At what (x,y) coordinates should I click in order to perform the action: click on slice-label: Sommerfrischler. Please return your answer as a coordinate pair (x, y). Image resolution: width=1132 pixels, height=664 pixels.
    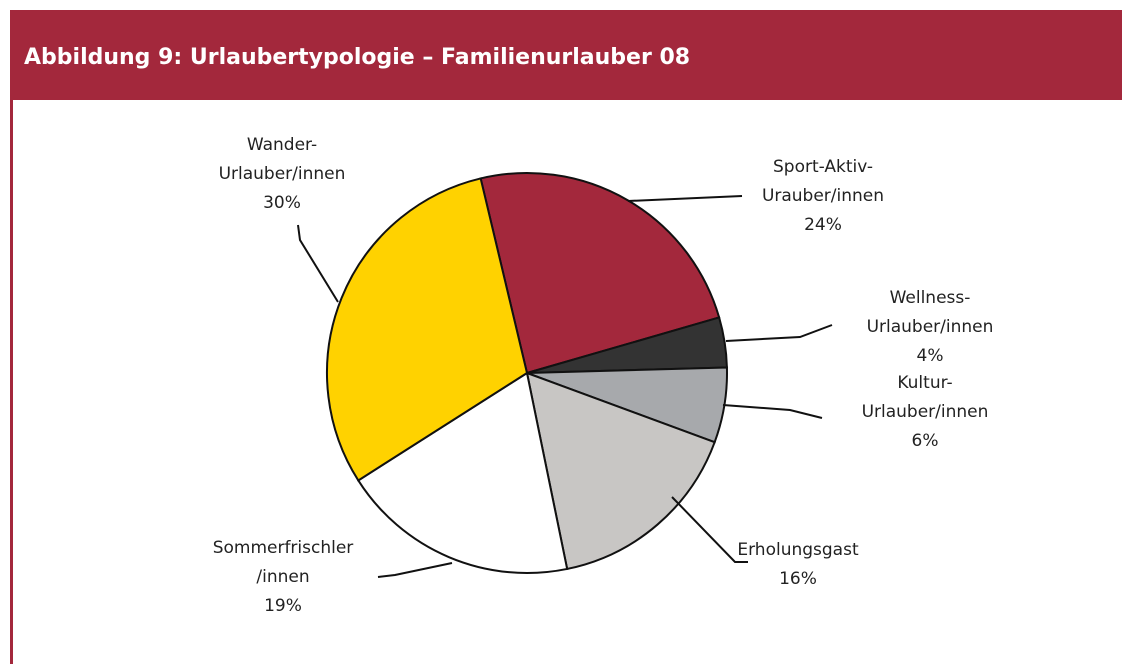
    Looking at the image, I should click on (283, 548).